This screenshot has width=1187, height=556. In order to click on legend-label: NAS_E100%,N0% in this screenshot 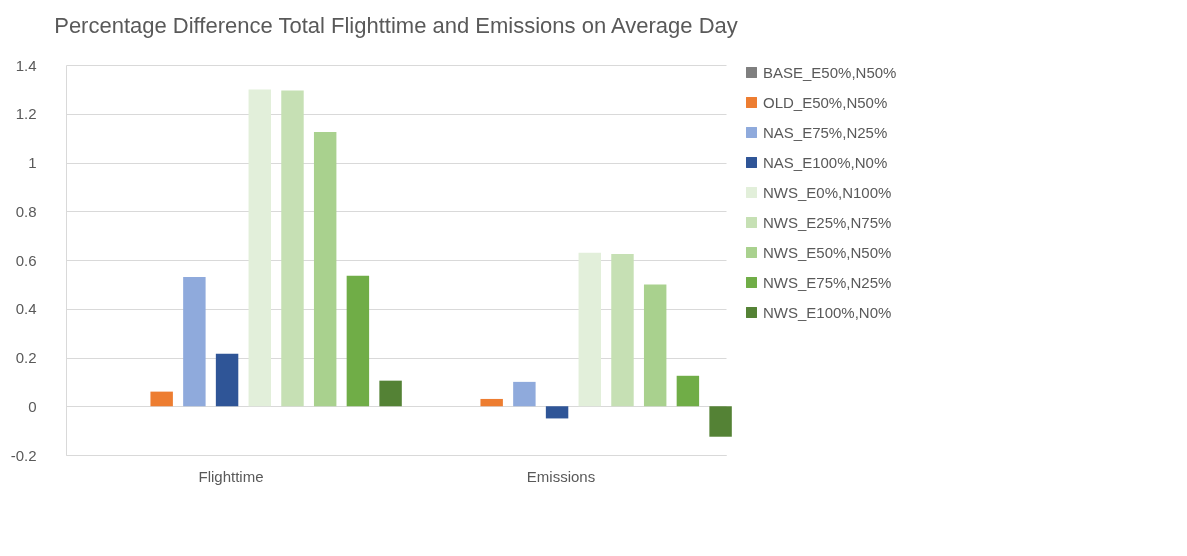, I will do `click(825, 162)`.